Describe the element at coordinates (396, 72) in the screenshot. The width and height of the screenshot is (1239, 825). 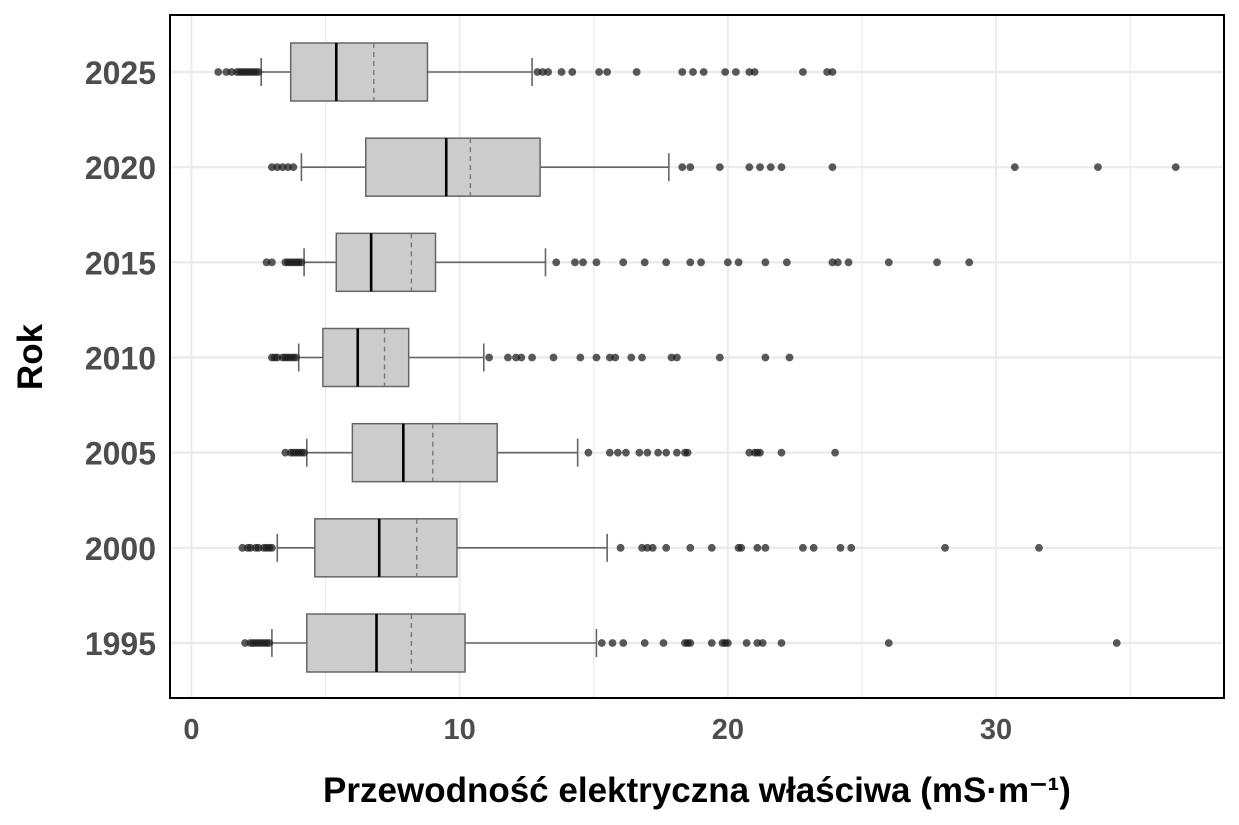
I see `box-2025` at that location.